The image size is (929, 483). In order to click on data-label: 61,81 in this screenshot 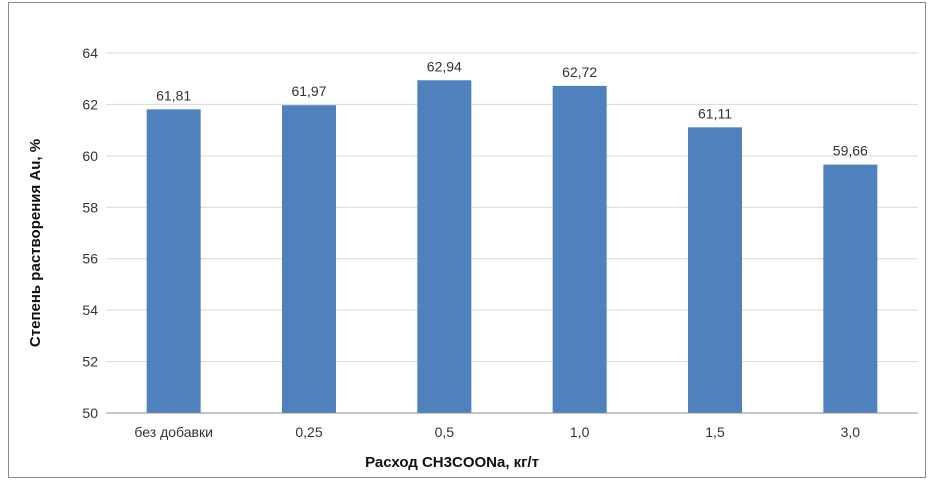, I will do `click(173, 95)`.